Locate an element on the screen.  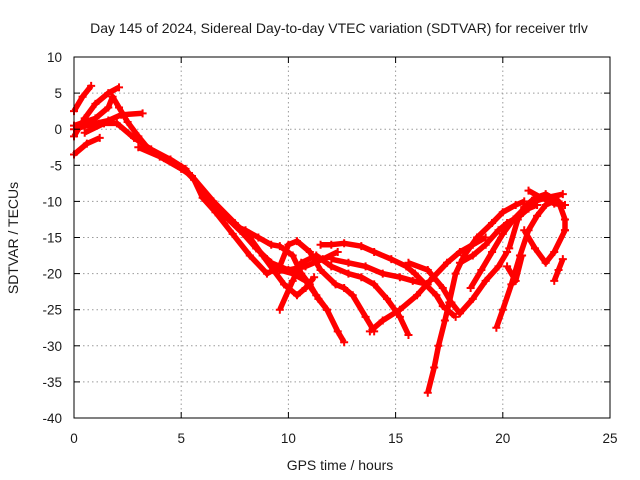
y-tick-label: -25 is located at coordinates (52, 310).